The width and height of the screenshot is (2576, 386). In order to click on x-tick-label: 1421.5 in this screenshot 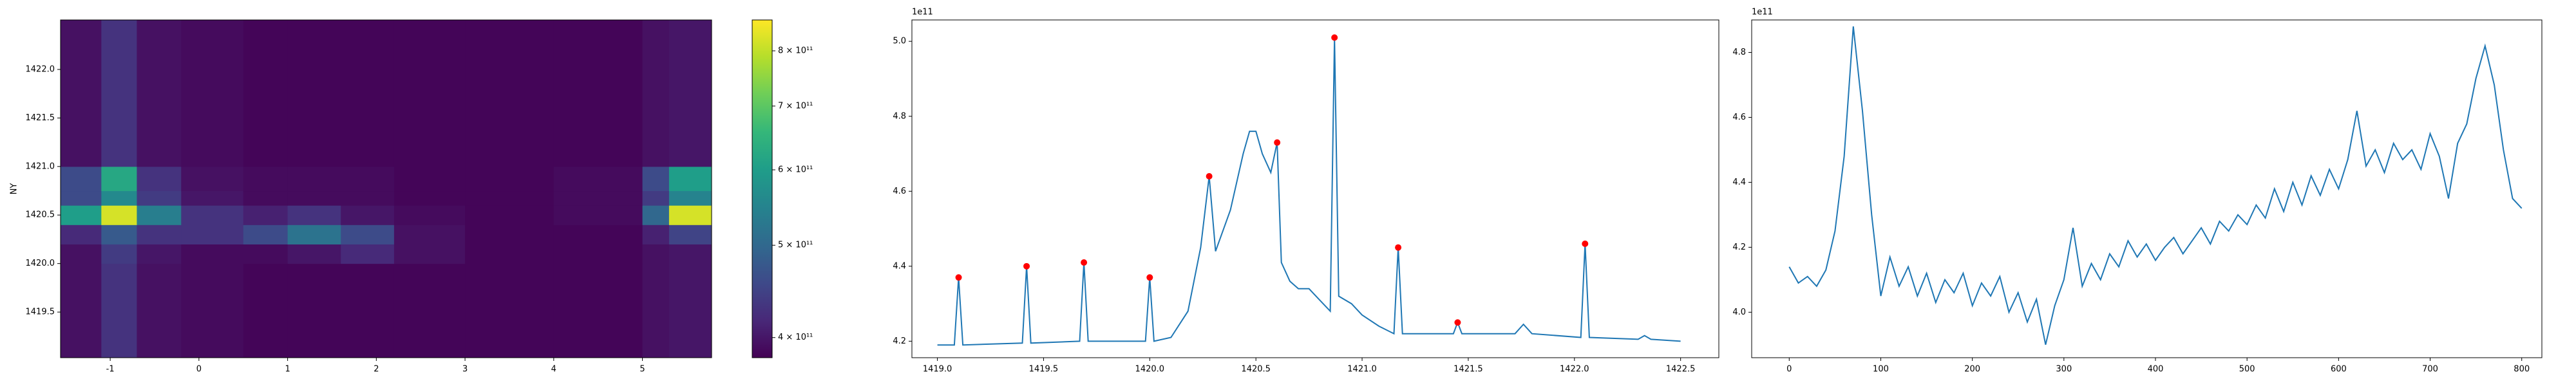, I will do `click(1469, 369)`.